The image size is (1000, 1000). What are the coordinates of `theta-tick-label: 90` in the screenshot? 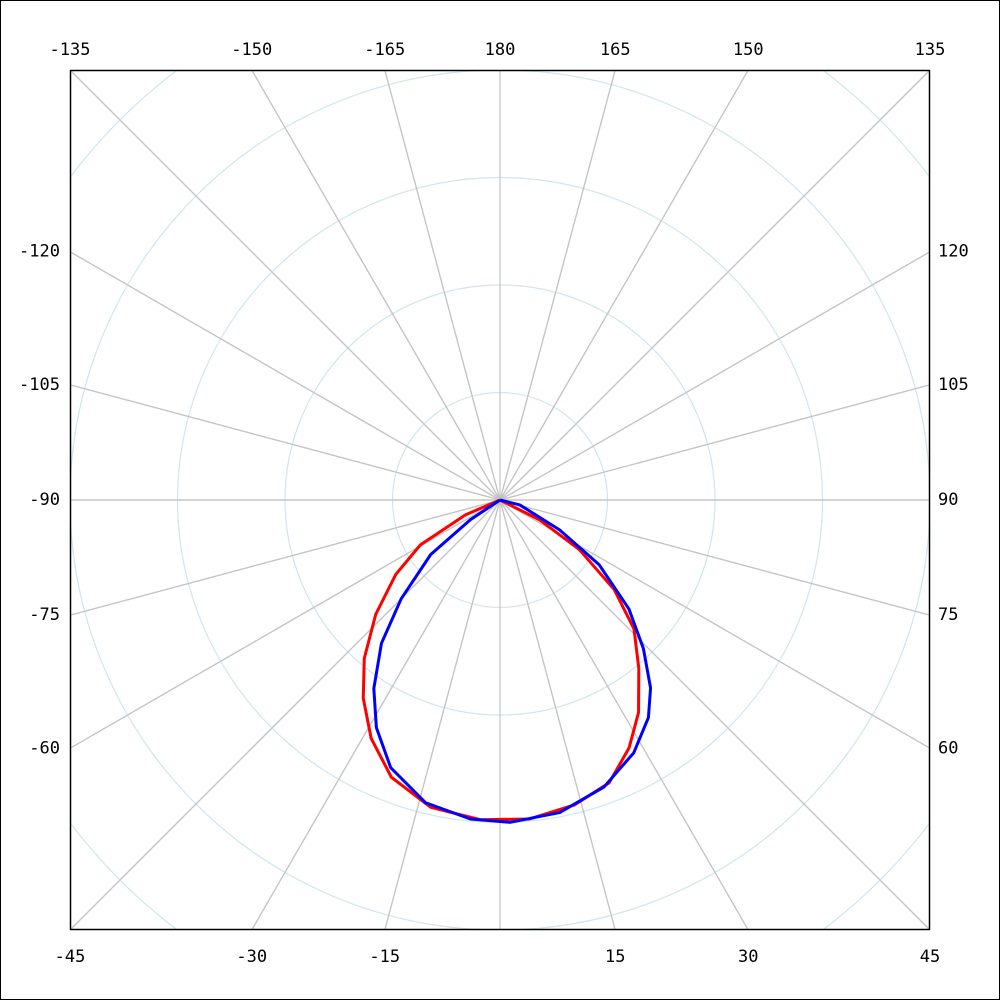 It's located at (948, 500).